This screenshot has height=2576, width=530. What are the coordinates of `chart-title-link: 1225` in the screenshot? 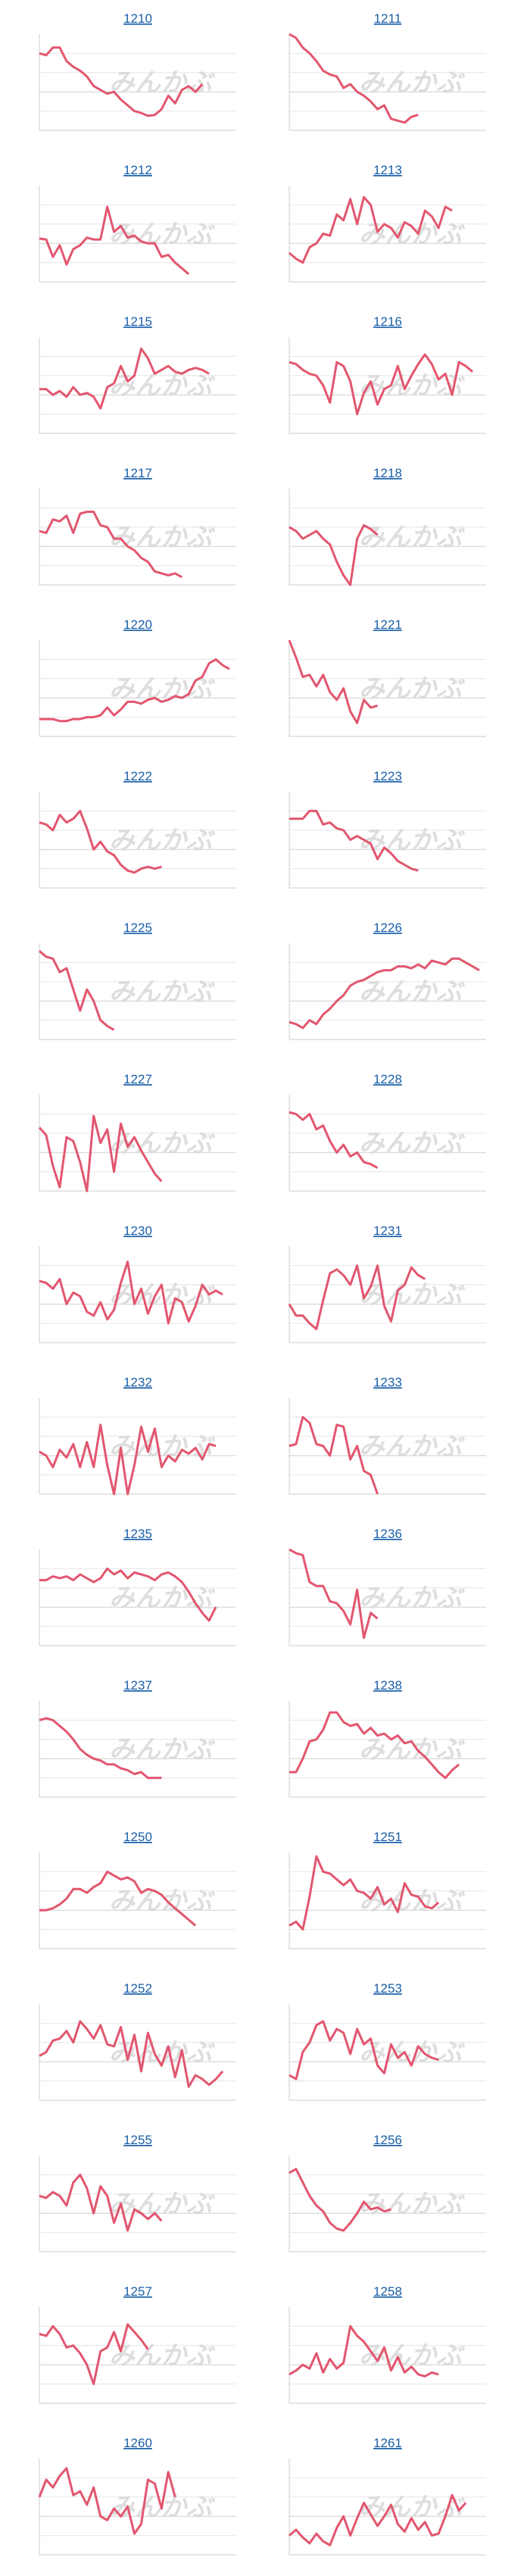 It's located at (137, 928).